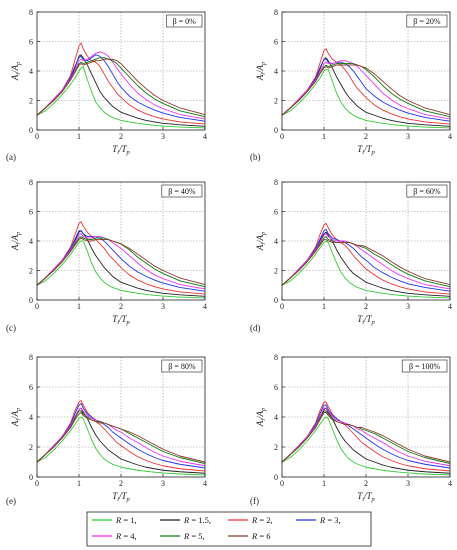 The image size is (457, 550). I want to click on chart-panel-6: 0 1 2 3 4 0 2 4 6 8 Ti/Tp Ai/Ap β = 100% (f), so click(351, 429).